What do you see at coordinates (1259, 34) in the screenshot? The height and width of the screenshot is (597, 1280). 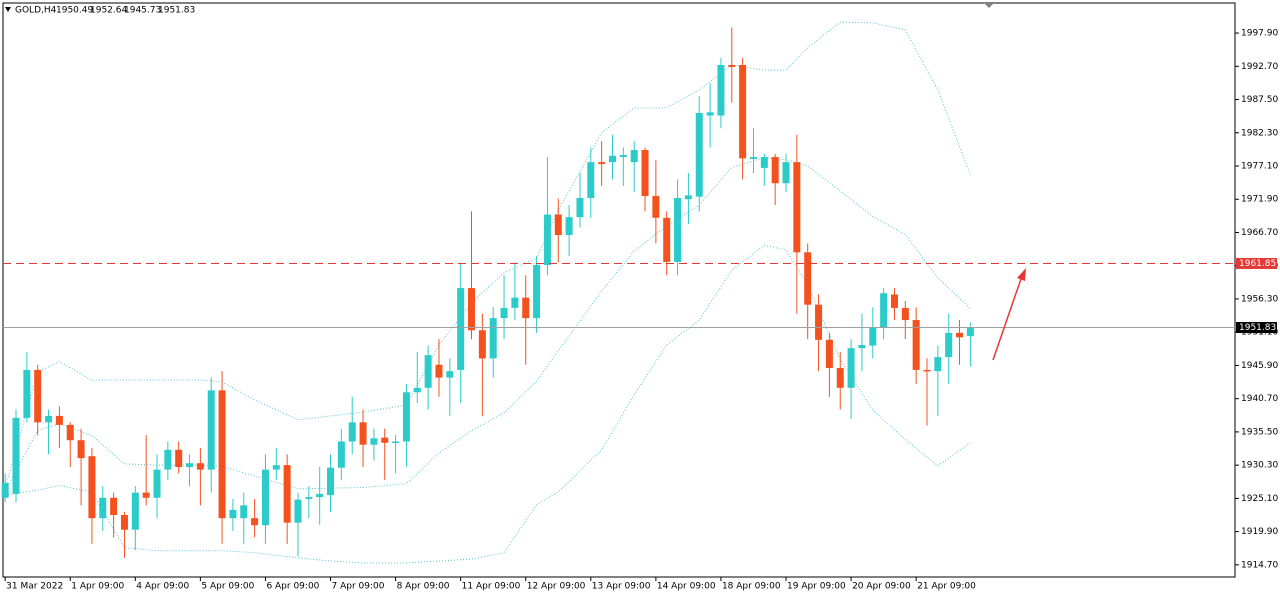 I see `y-tick-label: 1997.90` at bounding box center [1259, 34].